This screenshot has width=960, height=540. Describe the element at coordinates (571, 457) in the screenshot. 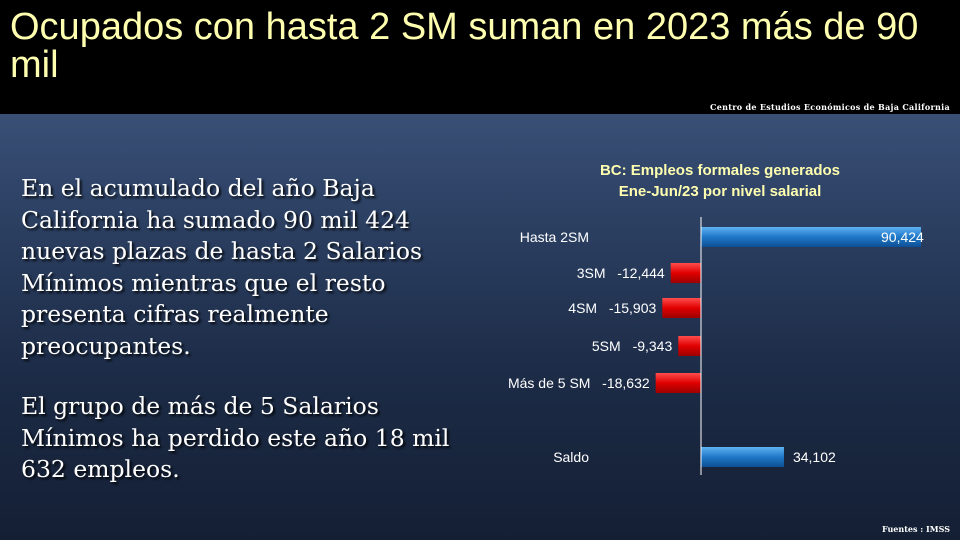

I see `category-label-saldo: Saldo` at that location.